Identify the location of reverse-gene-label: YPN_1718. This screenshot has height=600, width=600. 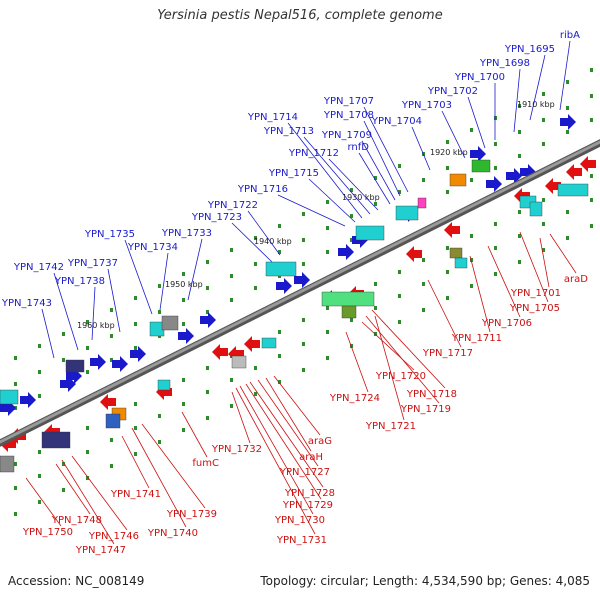
(431, 394).